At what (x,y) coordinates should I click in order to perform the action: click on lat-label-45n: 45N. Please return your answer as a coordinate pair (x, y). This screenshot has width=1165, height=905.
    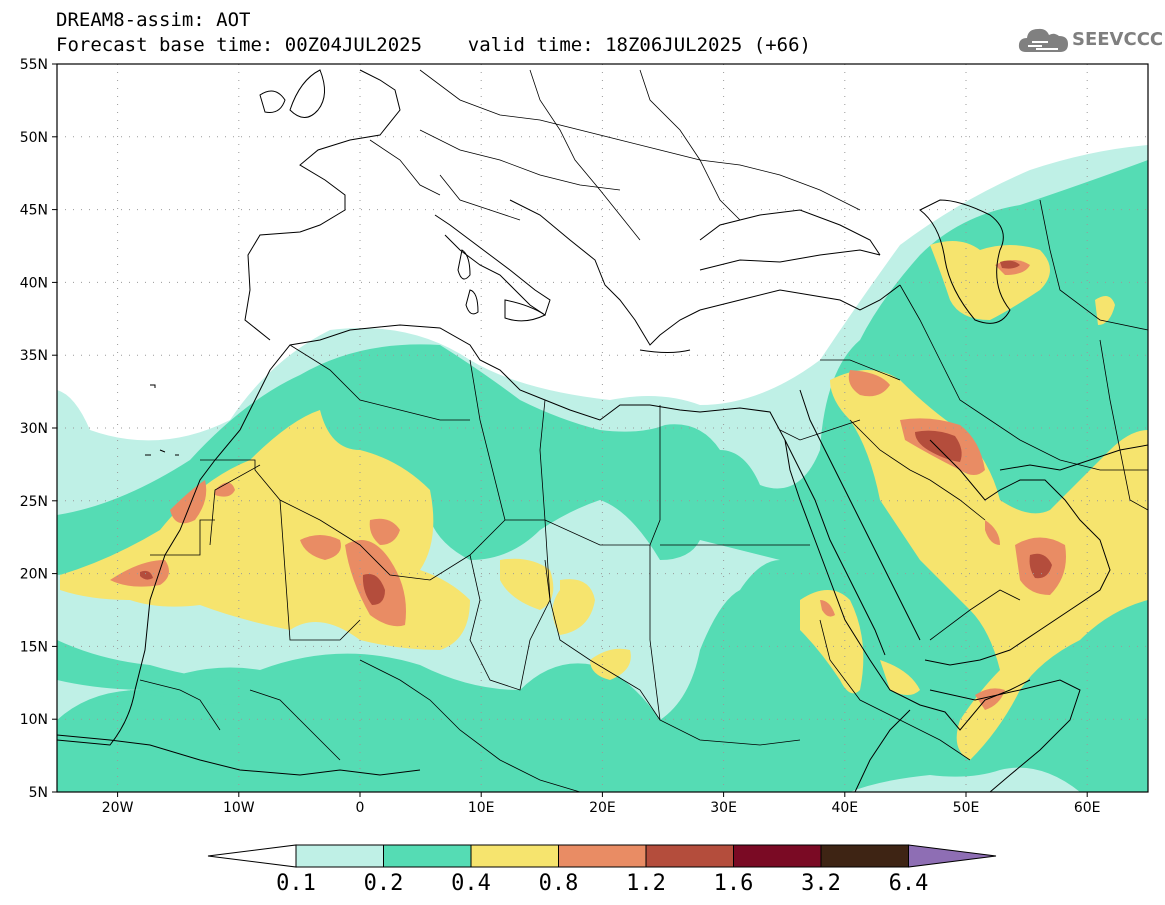
    Looking at the image, I should click on (34, 211).